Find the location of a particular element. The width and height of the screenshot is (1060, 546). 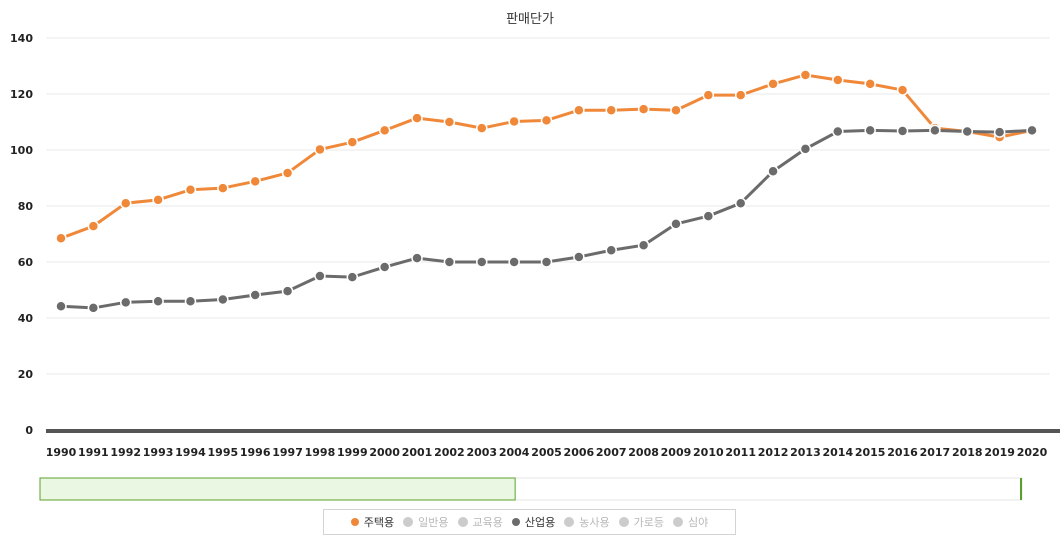

legend-item: 교육용 is located at coordinates (480, 522).